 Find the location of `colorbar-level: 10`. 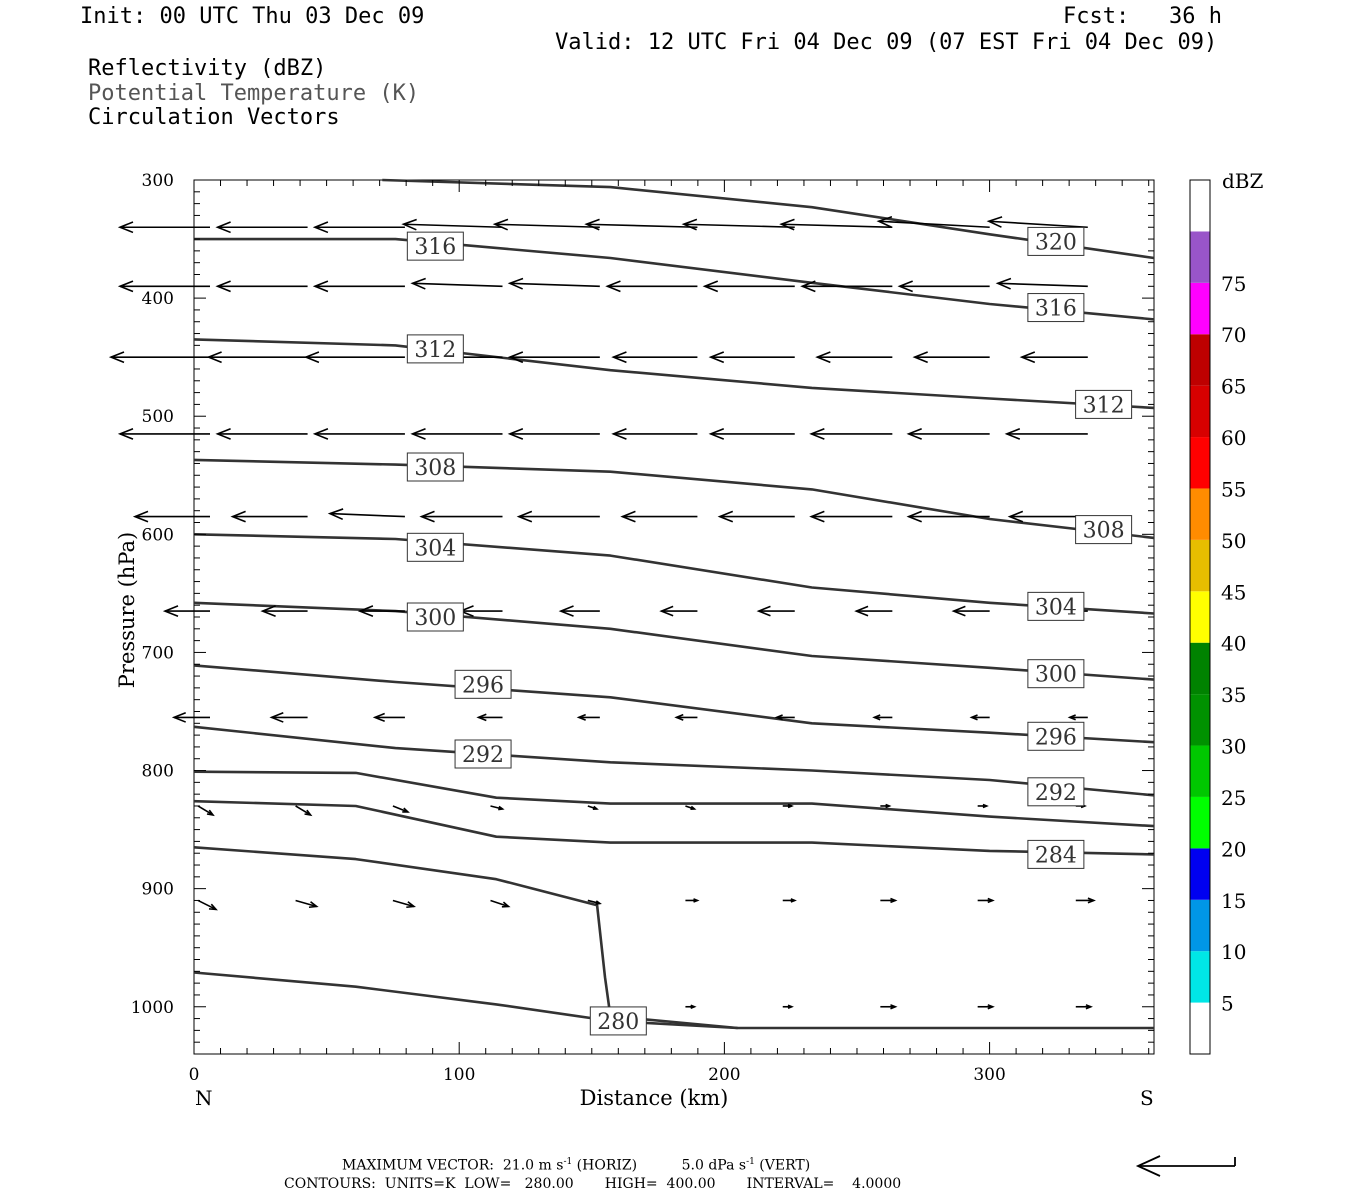

colorbar-level: 10 is located at coordinates (1233, 952).